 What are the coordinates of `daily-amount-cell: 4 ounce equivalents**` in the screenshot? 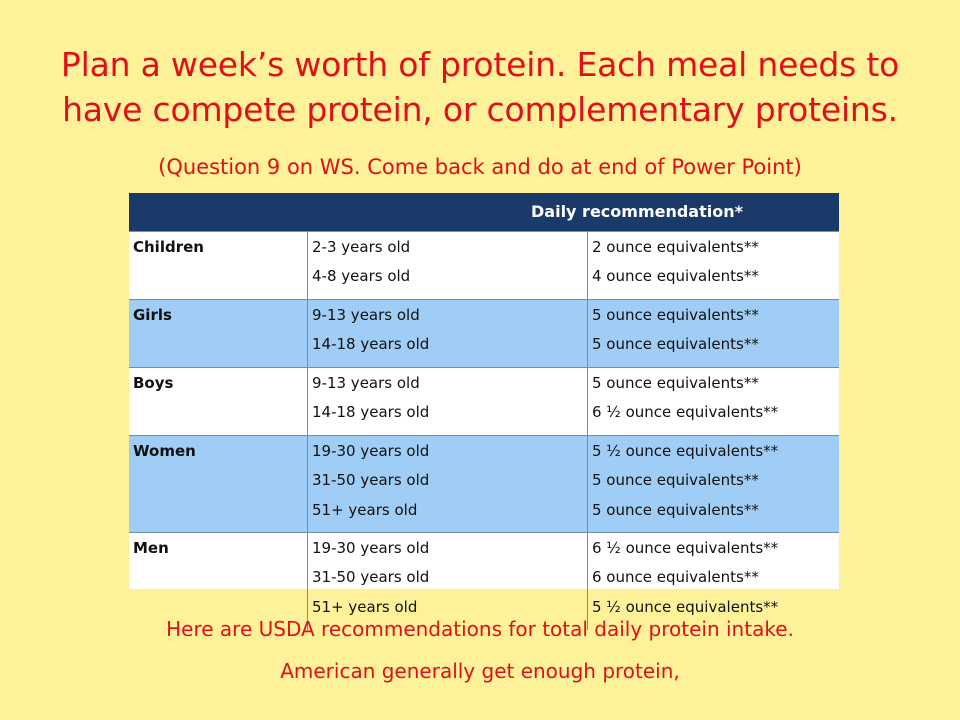 It's located at (675, 276).